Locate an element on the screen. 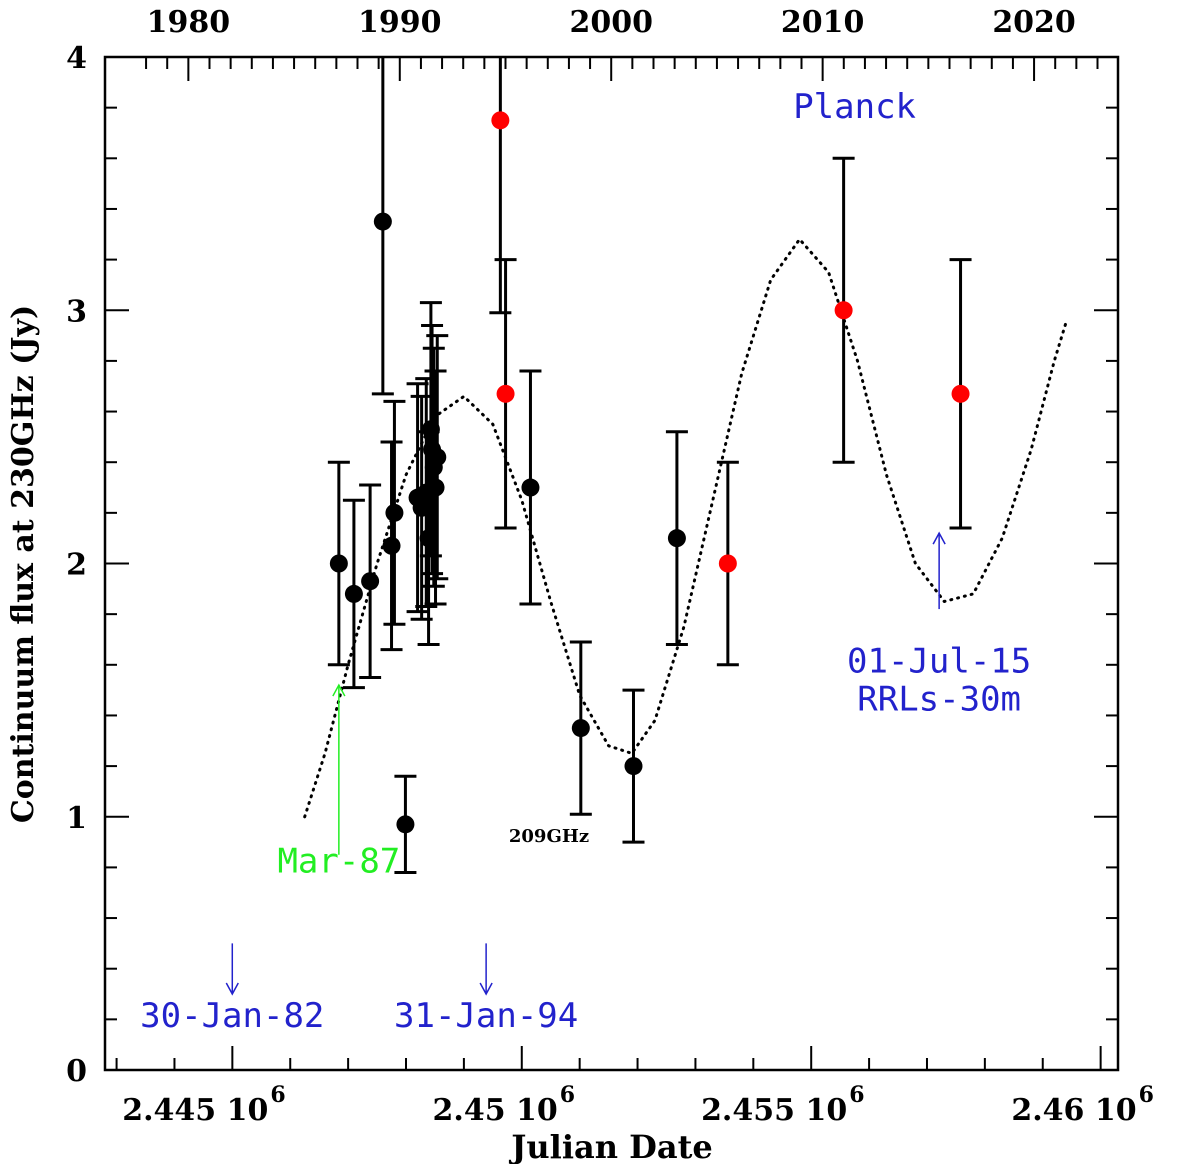  y-axis-label: Continuum flux at 230GHz (Jy) is located at coordinates (23, 564).